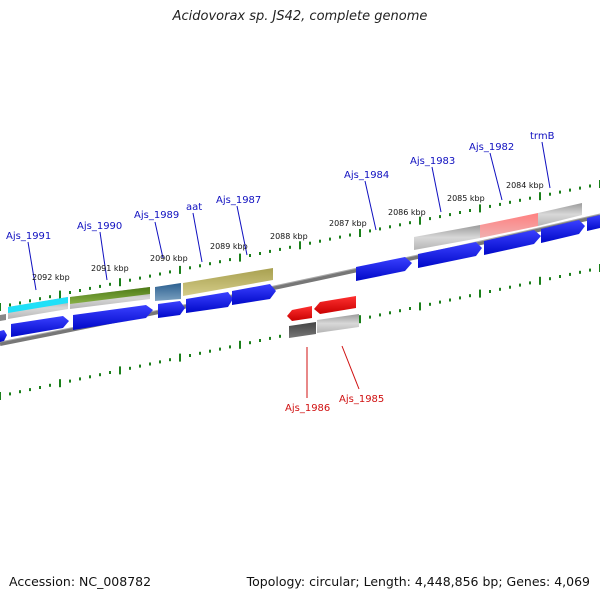 The height and width of the screenshot is (600, 600). What do you see at coordinates (333, 371) in the screenshot?
I see `reverse-label-leaders` at bounding box center [333, 371].